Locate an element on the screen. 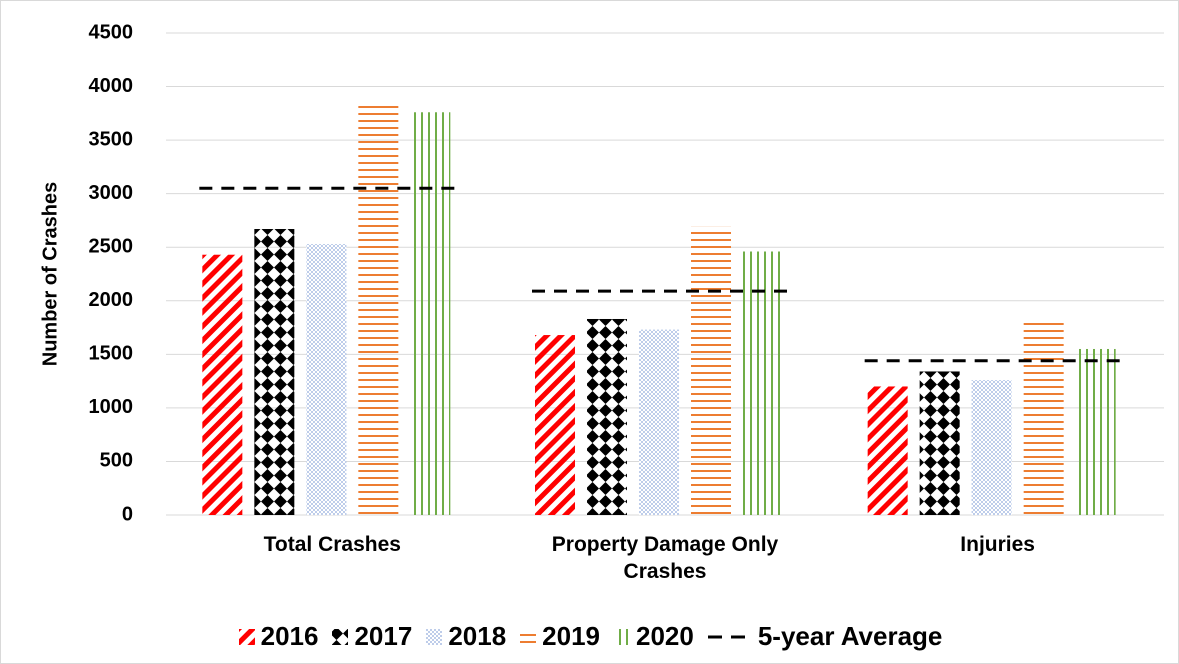 This screenshot has width=1179, height=664. legend-label: 2018 is located at coordinates (477, 636).